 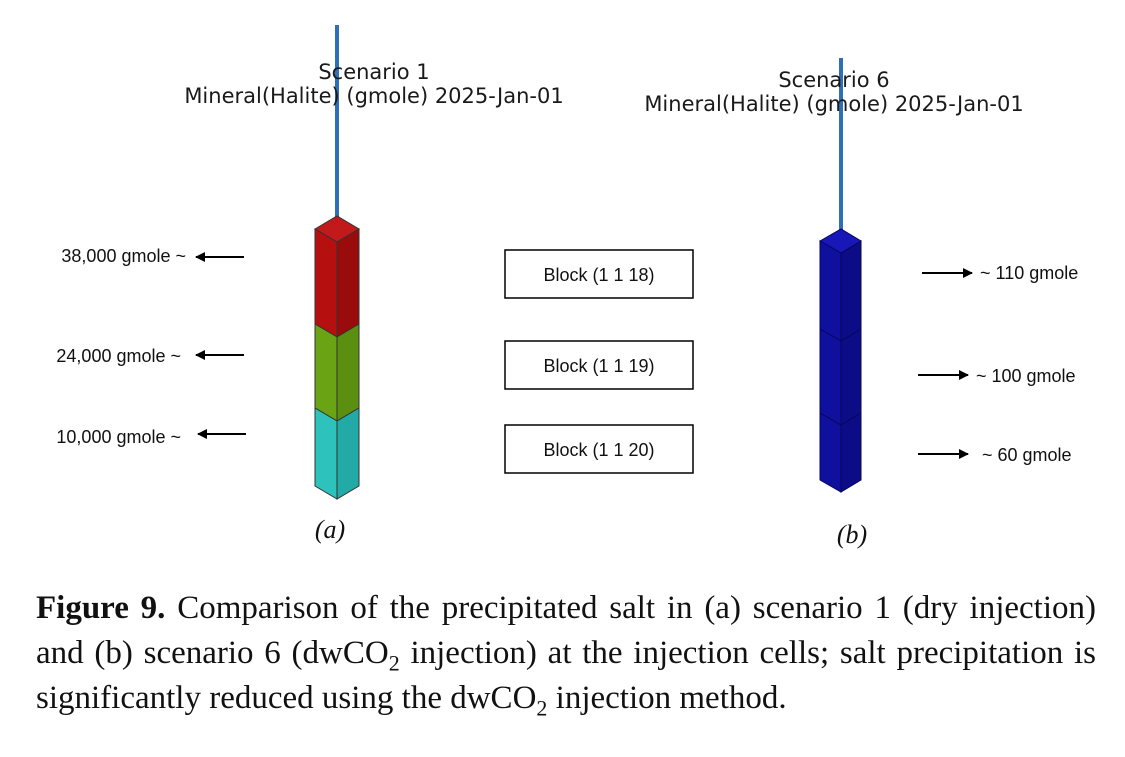 What do you see at coordinates (394, 663) in the screenshot?
I see `caption-subscript-1: 2` at bounding box center [394, 663].